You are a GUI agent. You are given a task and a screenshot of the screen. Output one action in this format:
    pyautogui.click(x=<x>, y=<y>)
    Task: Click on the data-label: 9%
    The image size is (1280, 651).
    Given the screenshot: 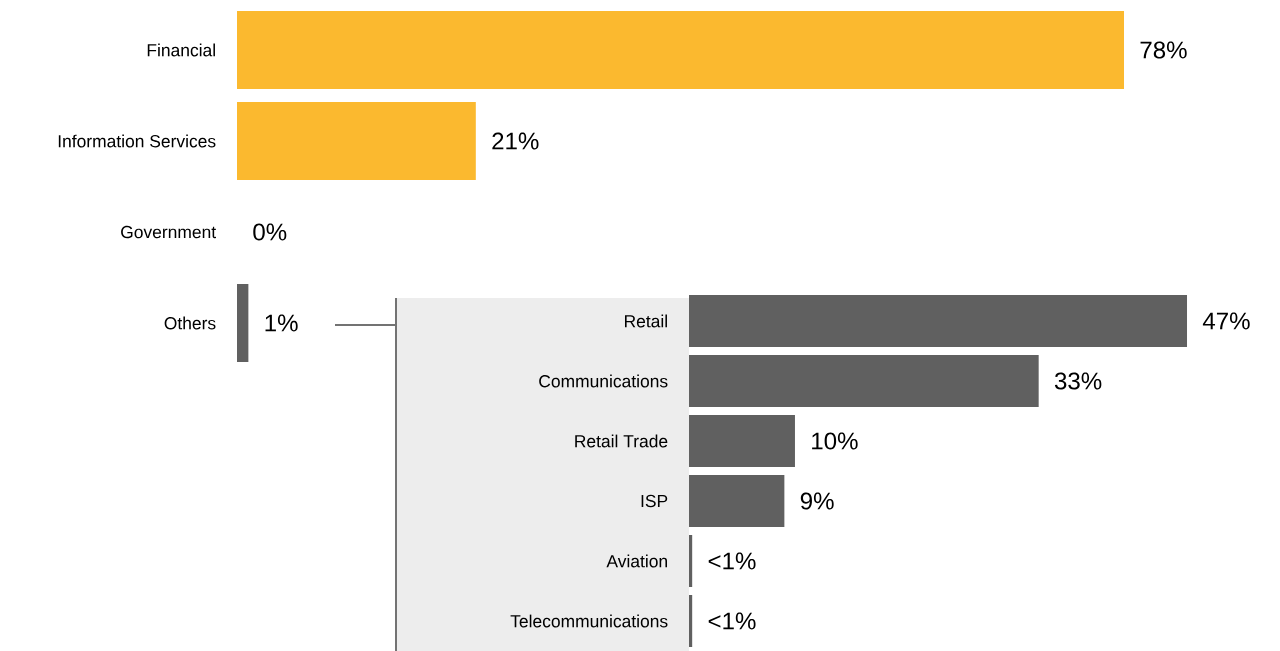 What is the action you would take?
    pyautogui.click(x=817, y=501)
    